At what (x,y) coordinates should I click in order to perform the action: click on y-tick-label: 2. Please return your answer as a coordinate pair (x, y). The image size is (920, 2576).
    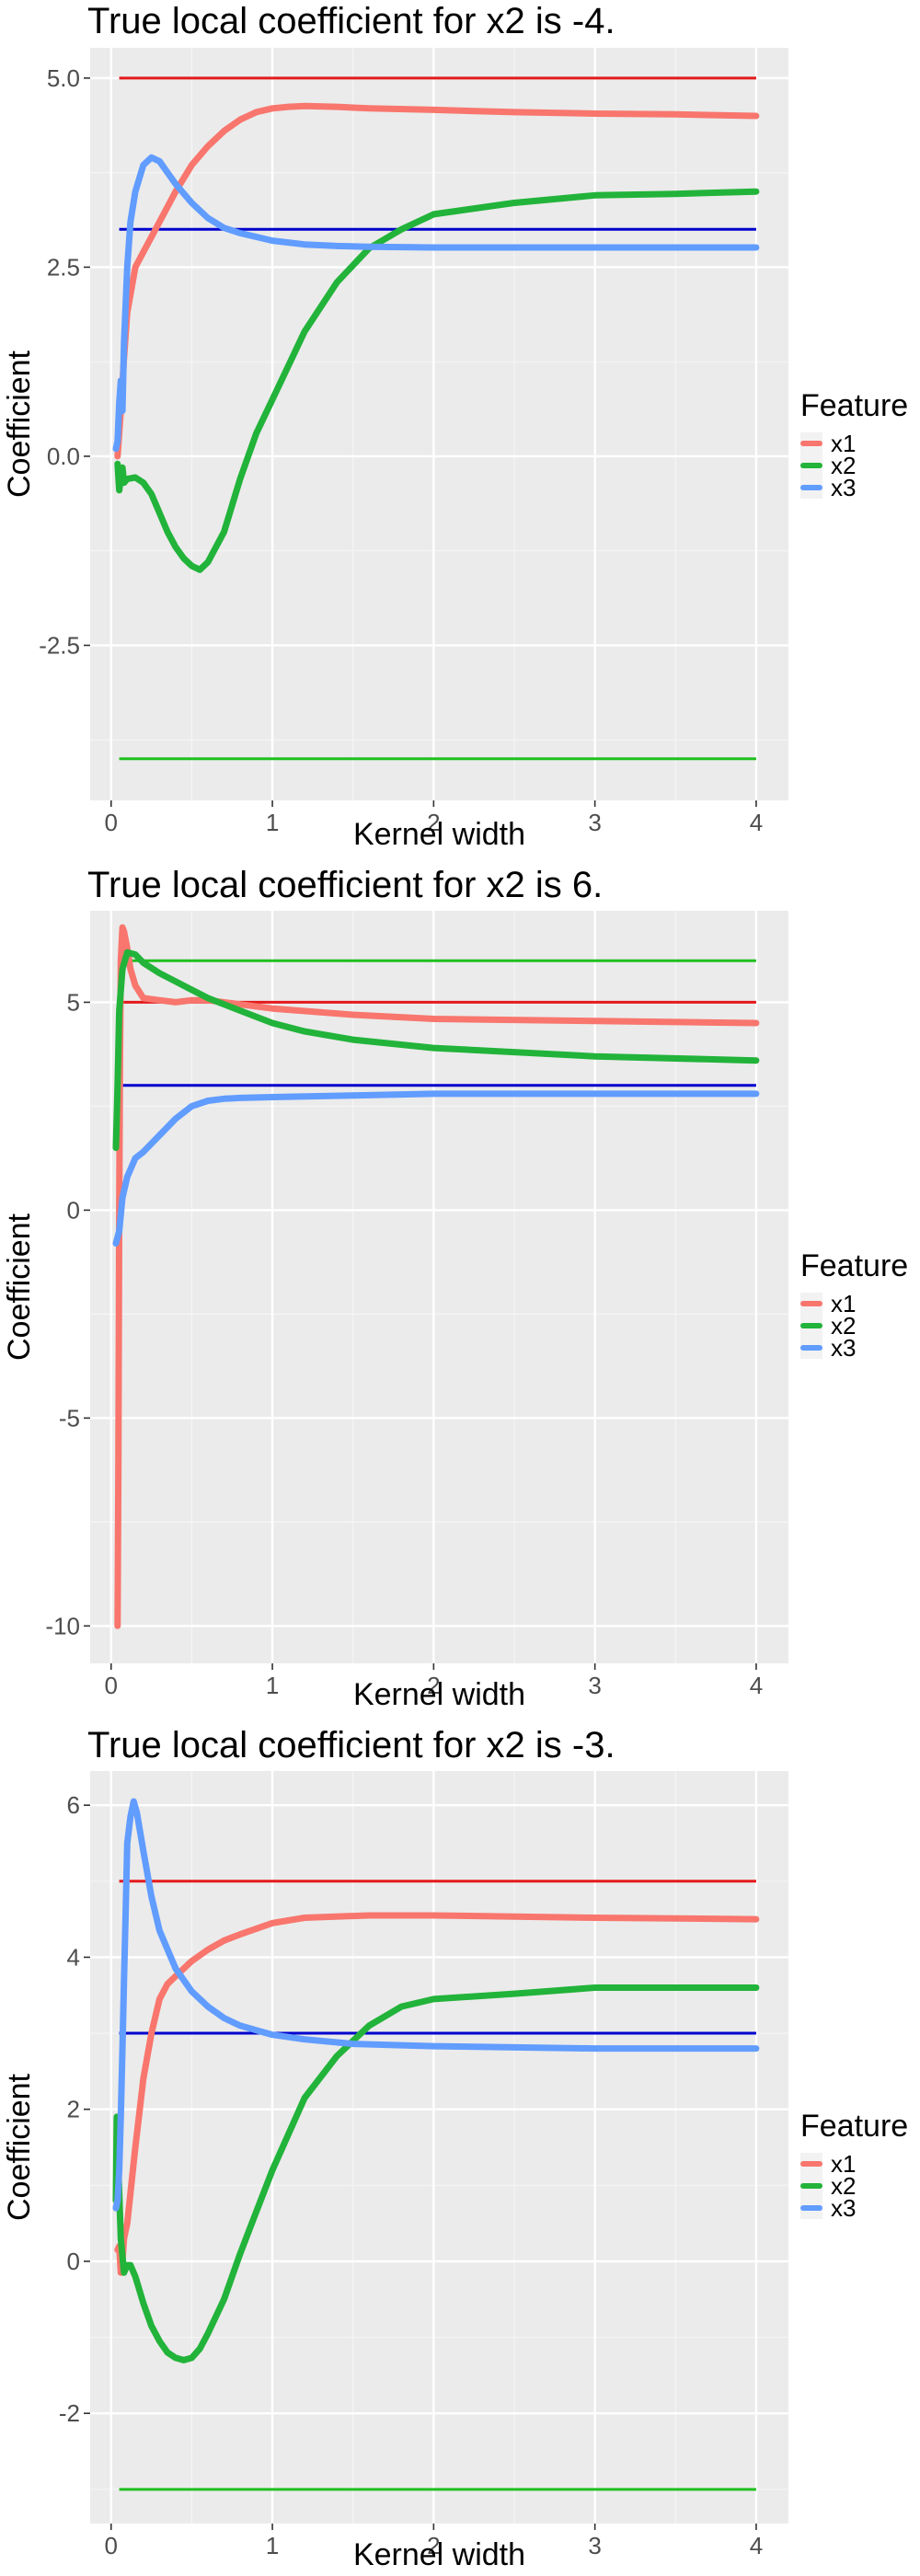
    Looking at the image, I should click on (73, 2109).